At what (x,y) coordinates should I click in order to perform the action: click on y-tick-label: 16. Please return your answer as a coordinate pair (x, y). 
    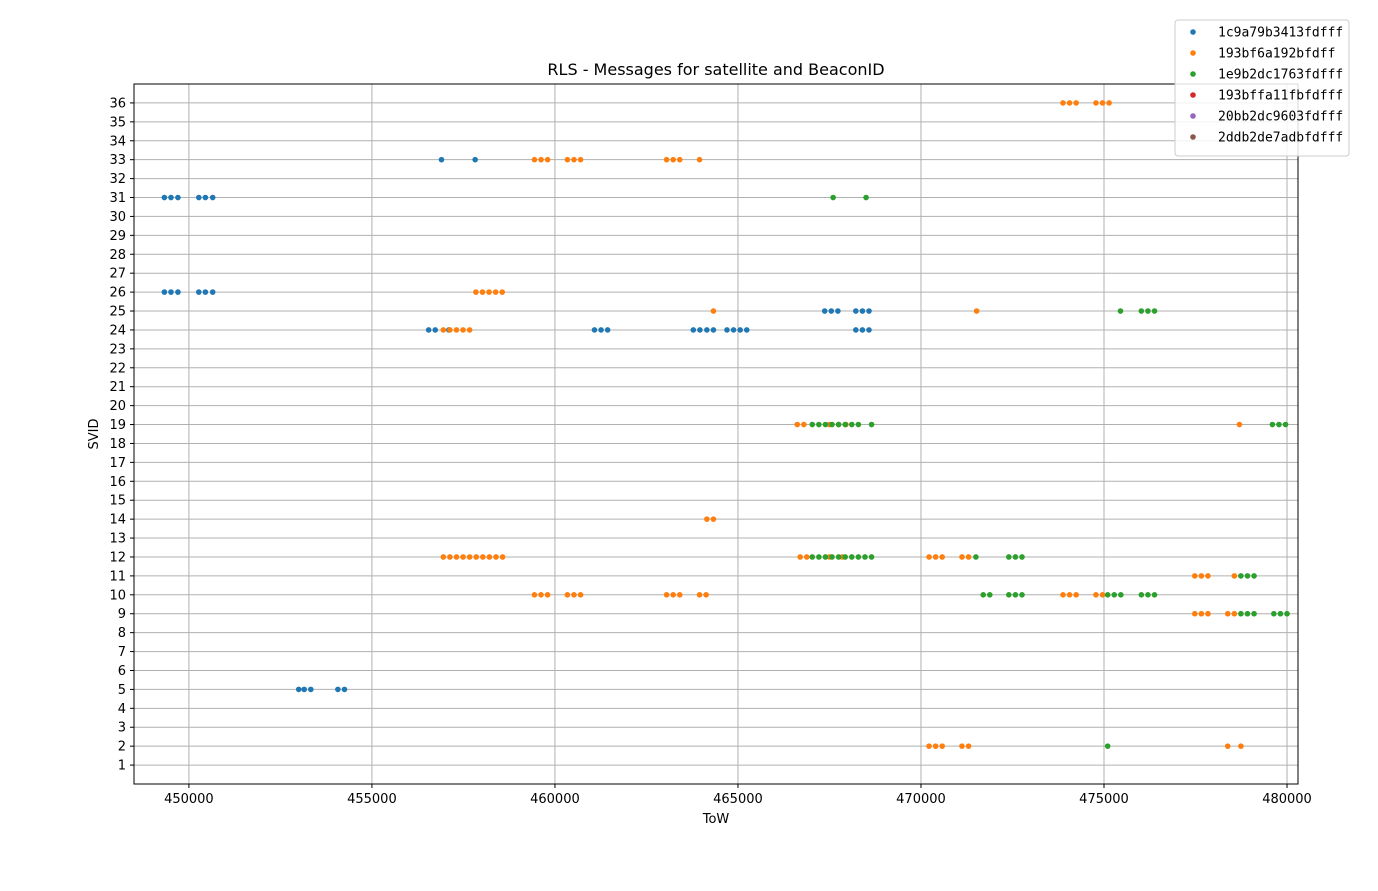
    Looking at the image, I should click on (117, 482).